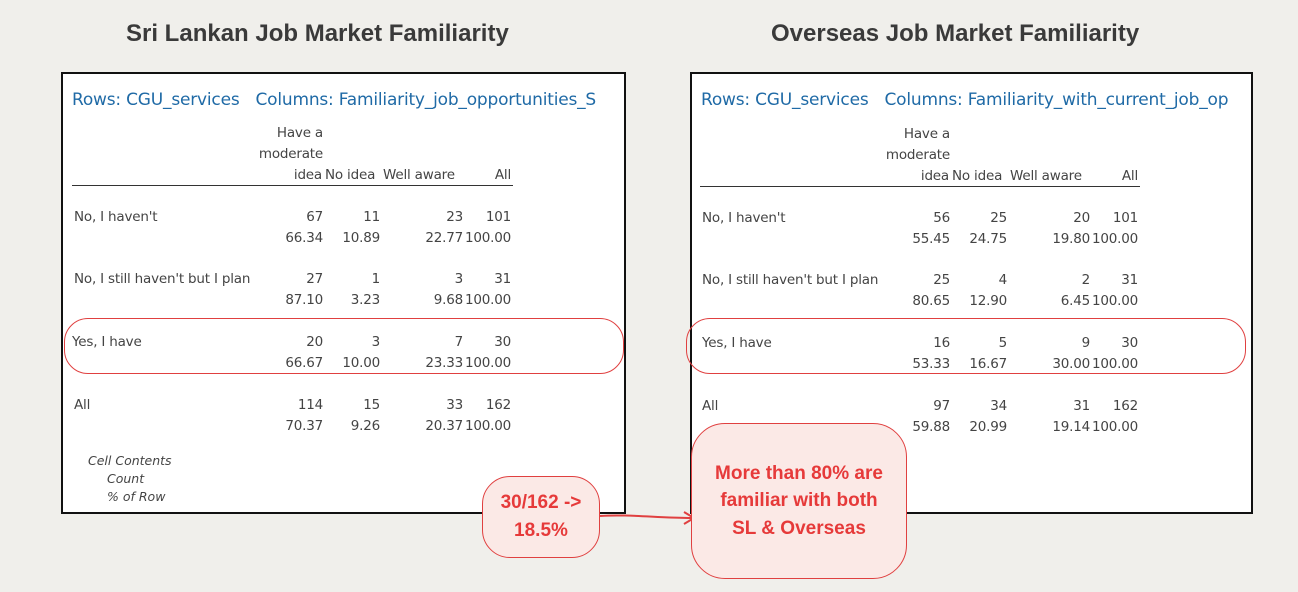 This screenshot has height=592, width=1298. Describe the element at coordinates (344, 346) in the screenshot. I see `highlight-oval-left` at that location.